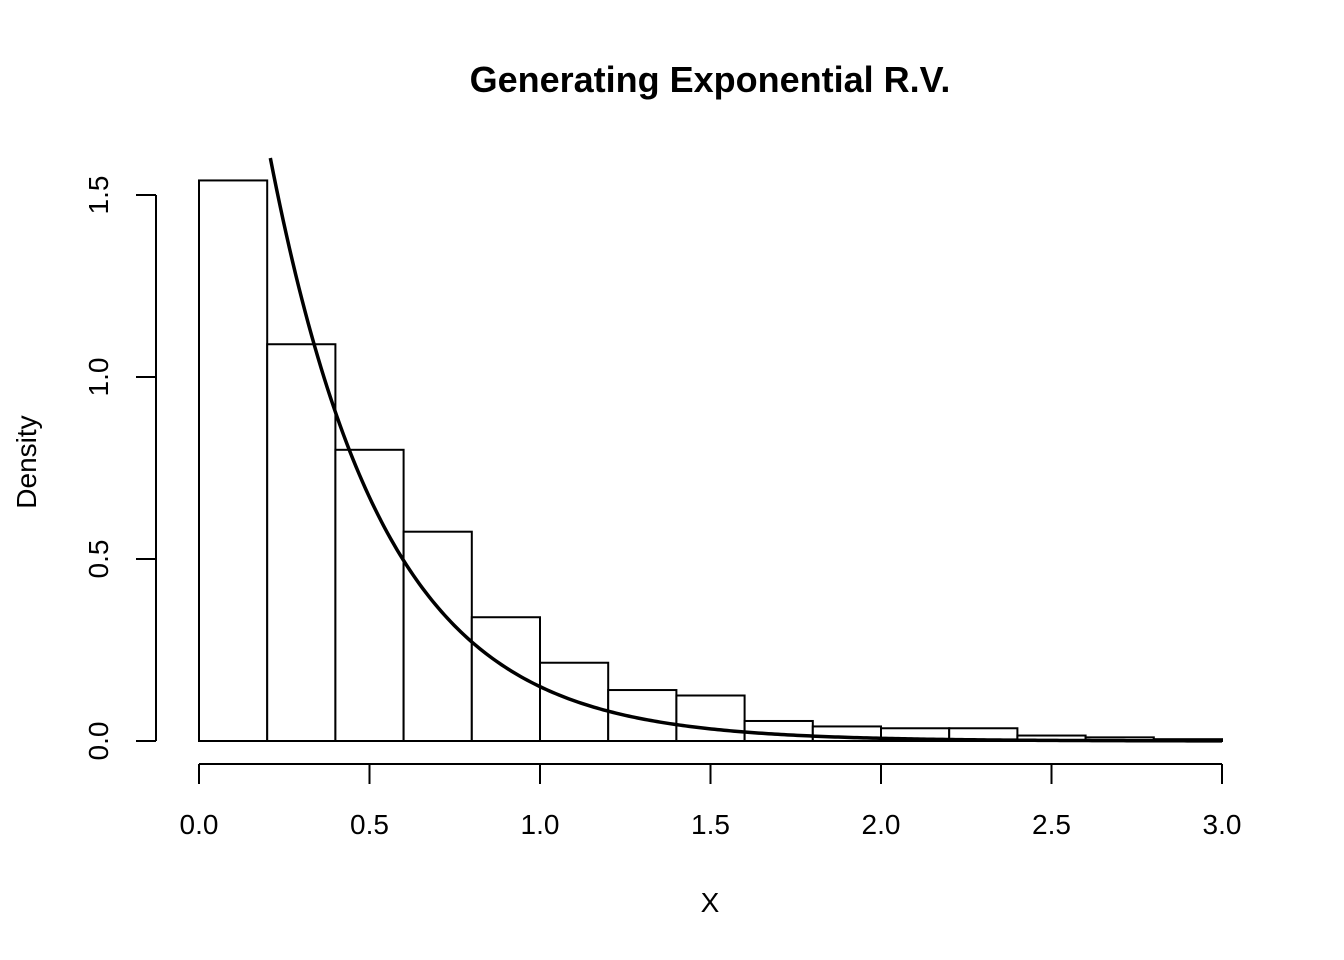  I want to click on y-tick-label: 1.5, so click(98, 195).